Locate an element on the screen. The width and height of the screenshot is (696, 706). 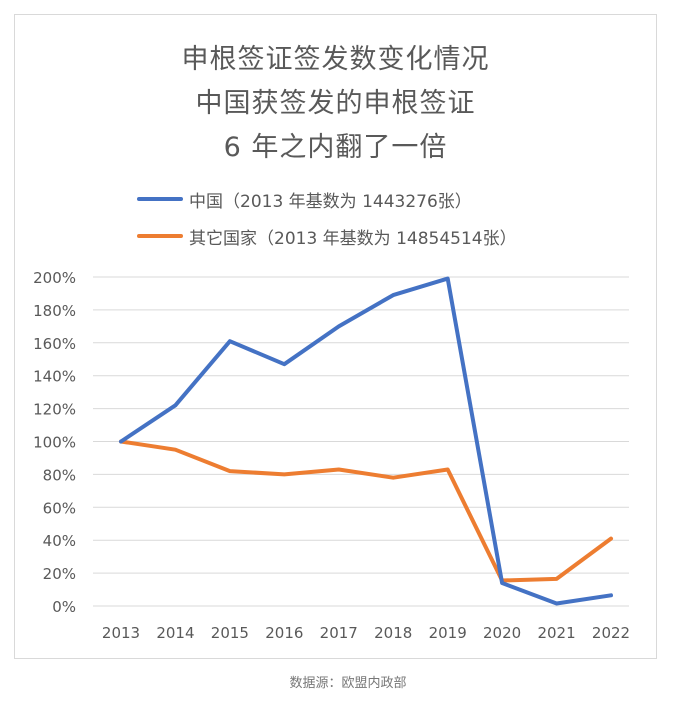
x-tick-label: 2015 is located at coordinates (230, 633).